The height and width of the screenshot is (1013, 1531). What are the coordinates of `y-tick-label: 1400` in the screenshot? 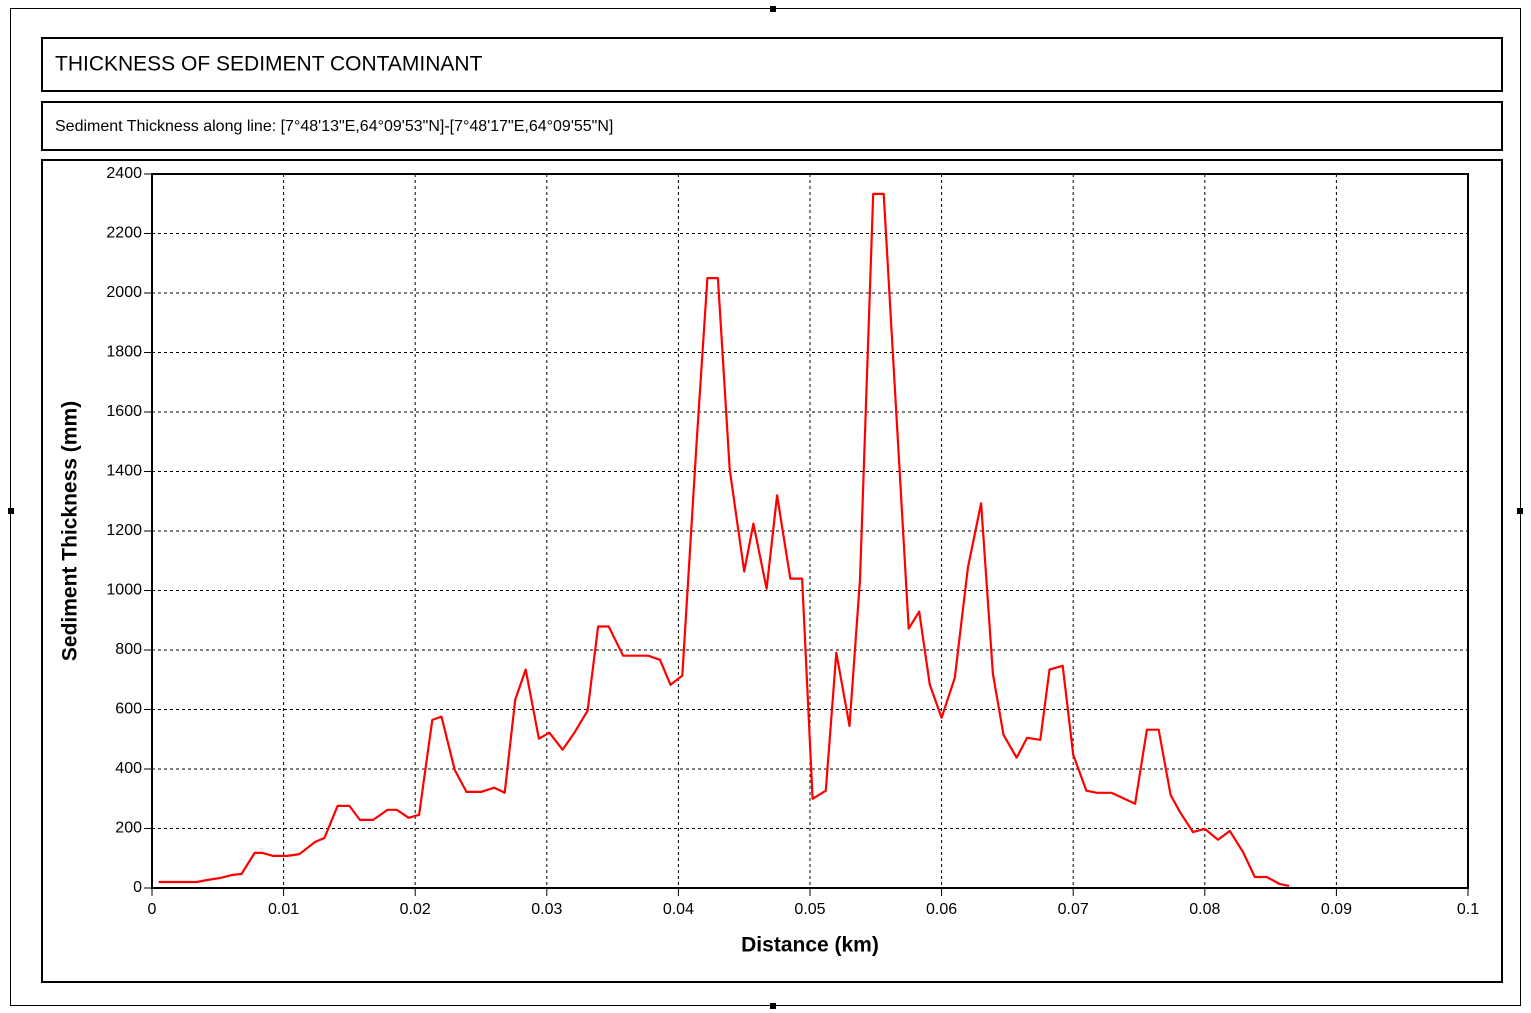 It's located at (124, 471).